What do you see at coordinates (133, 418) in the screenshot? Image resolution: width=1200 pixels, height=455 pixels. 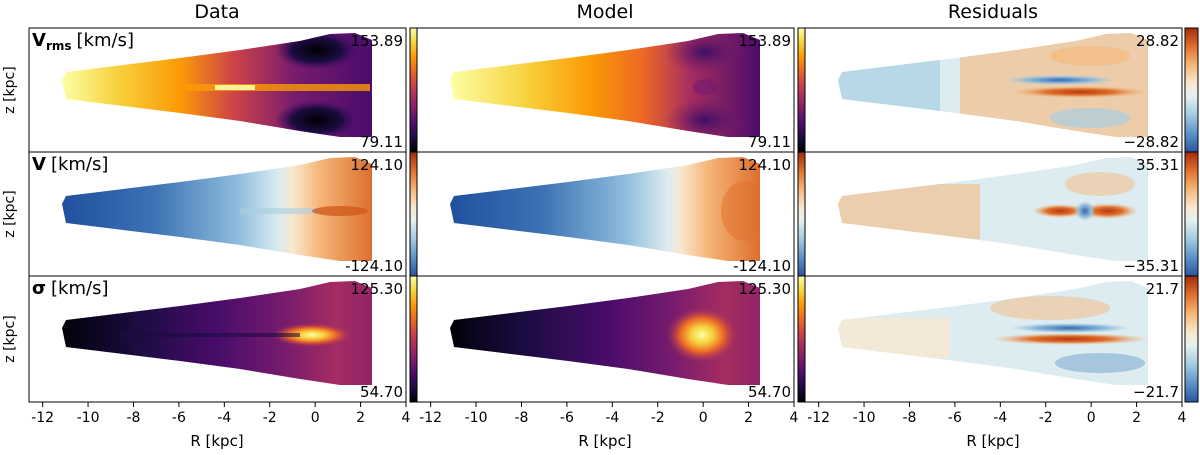 I see `x-tick-label-data-2: -8` at bounding box center [133, 418].